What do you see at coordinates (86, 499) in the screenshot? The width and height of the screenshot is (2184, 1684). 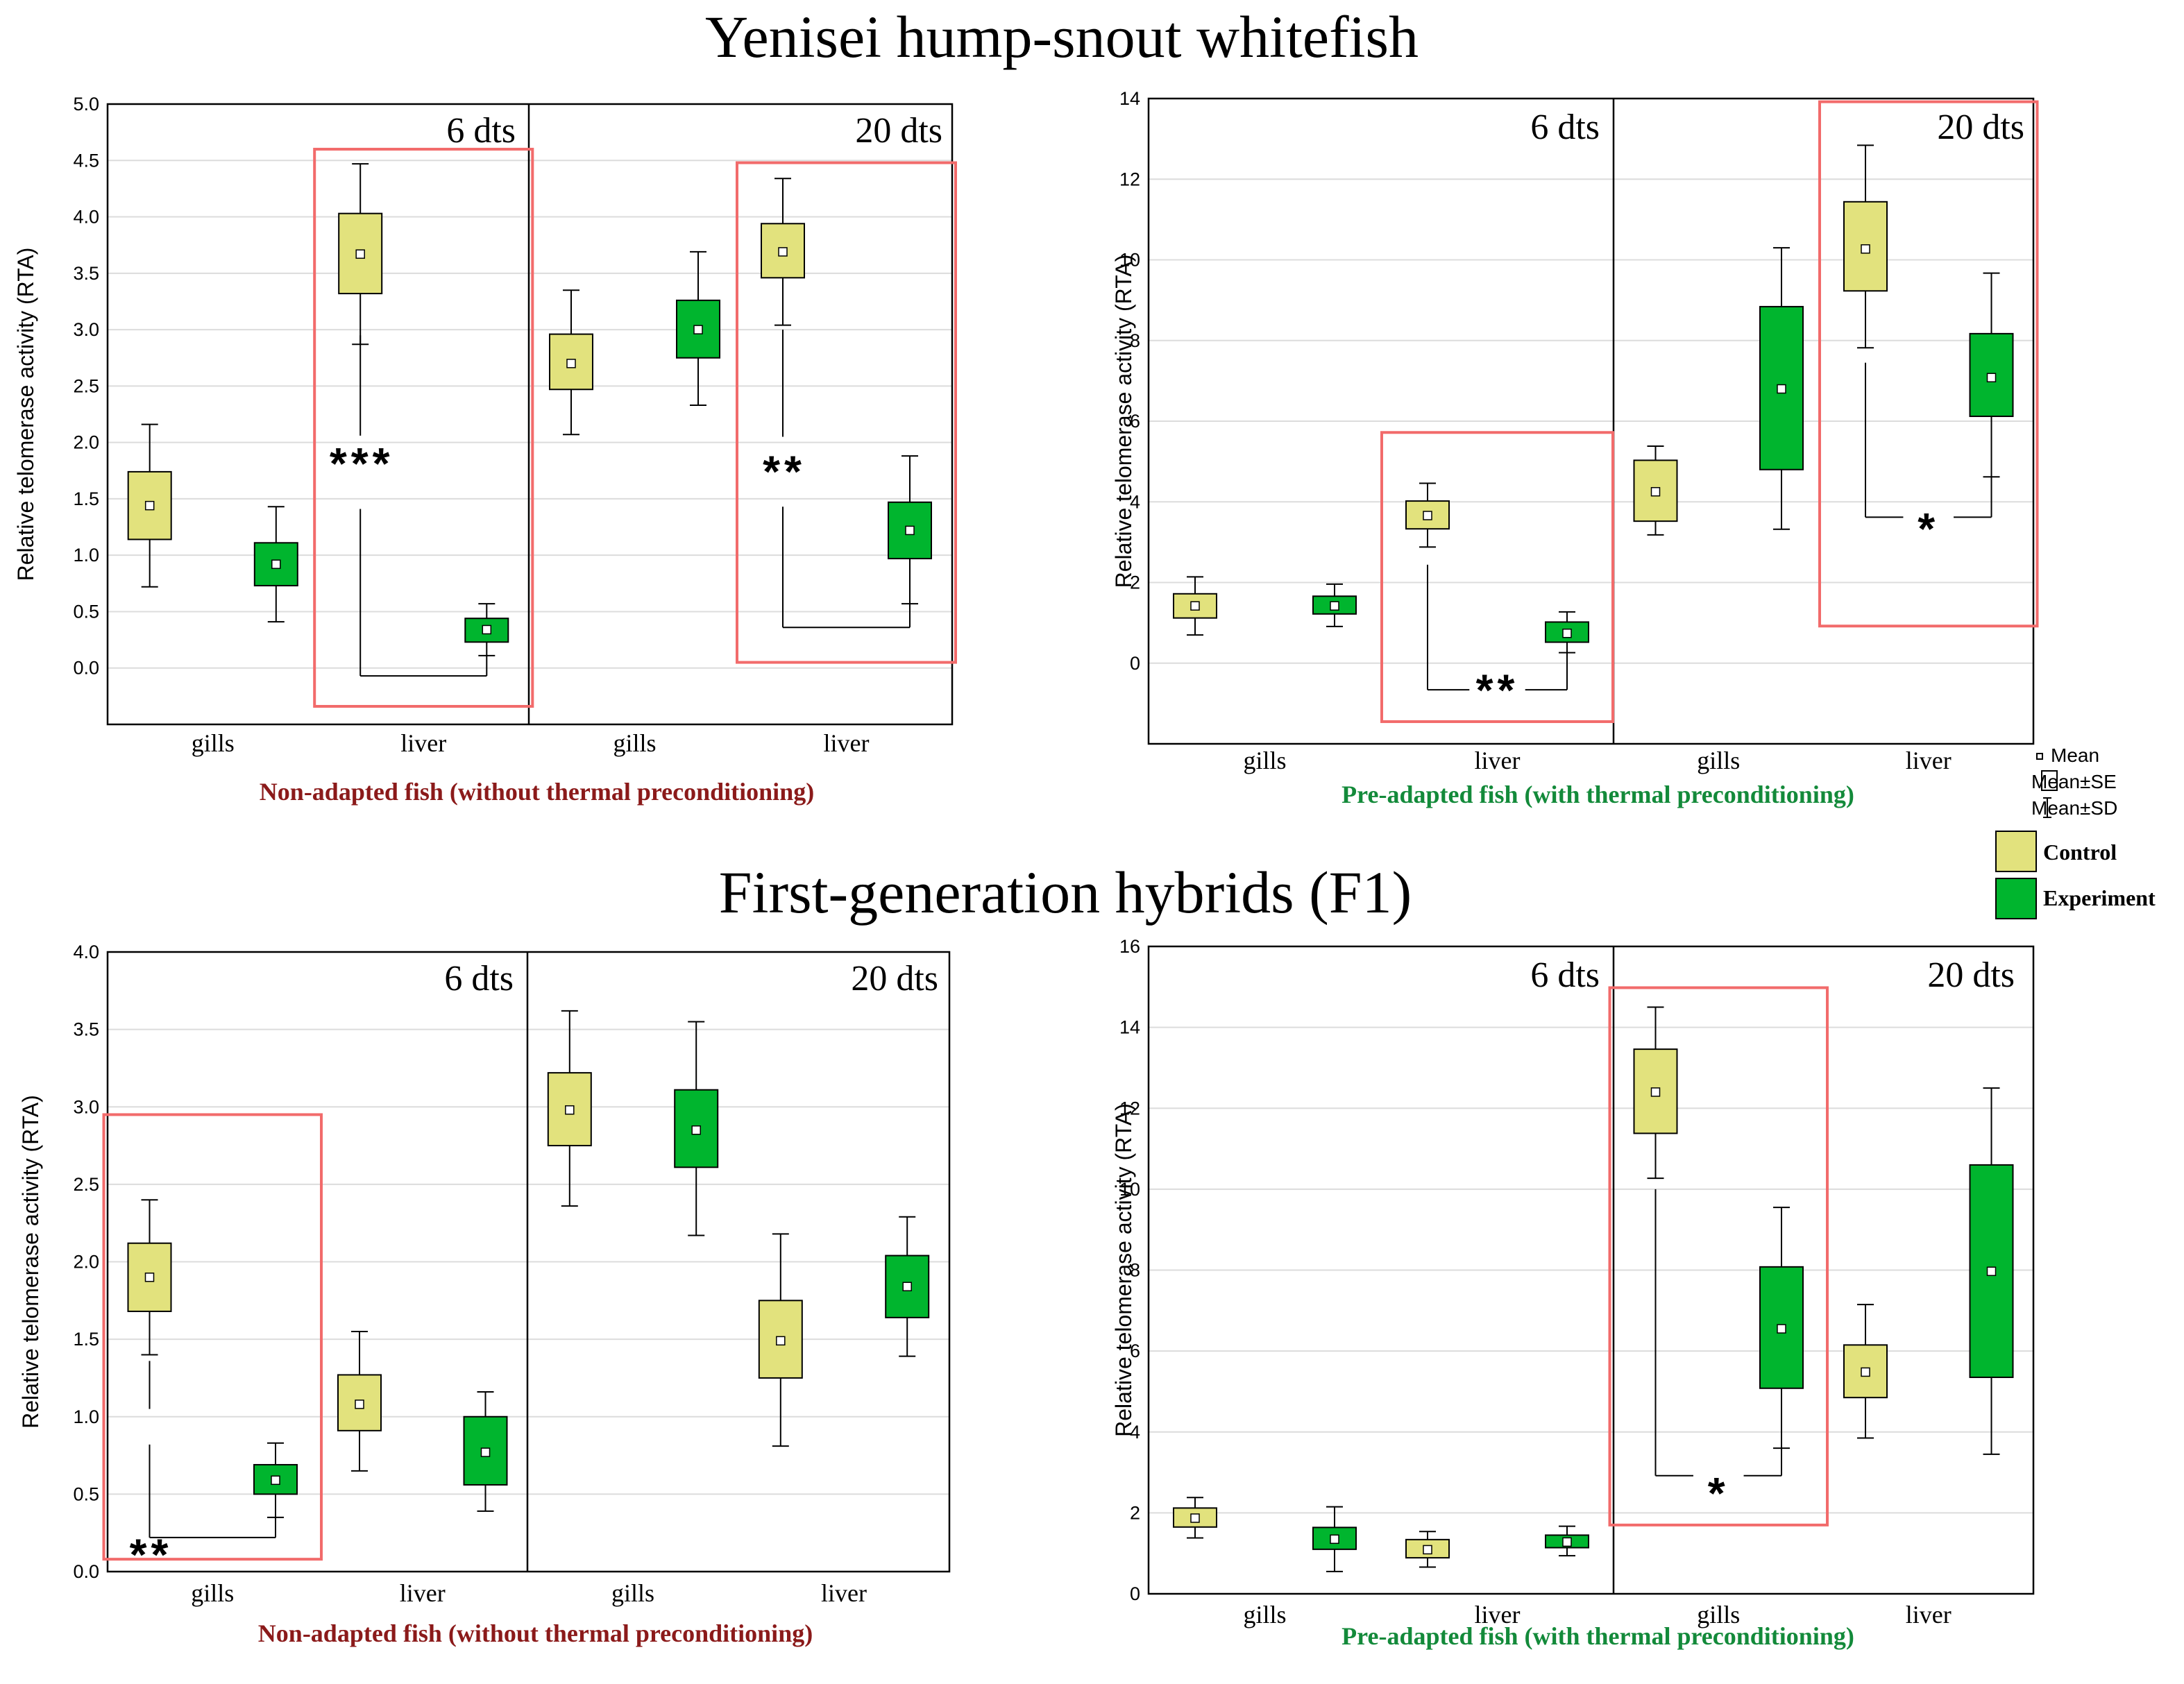 I see `y-tick-label: 1.5` at bounding box center [86, 499].